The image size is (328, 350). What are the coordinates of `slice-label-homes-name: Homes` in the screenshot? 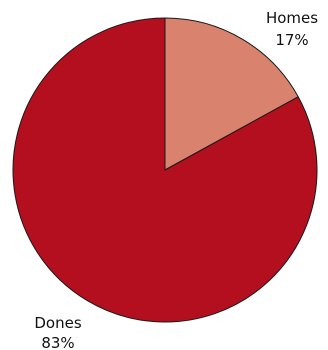 It's located at (292, 18).